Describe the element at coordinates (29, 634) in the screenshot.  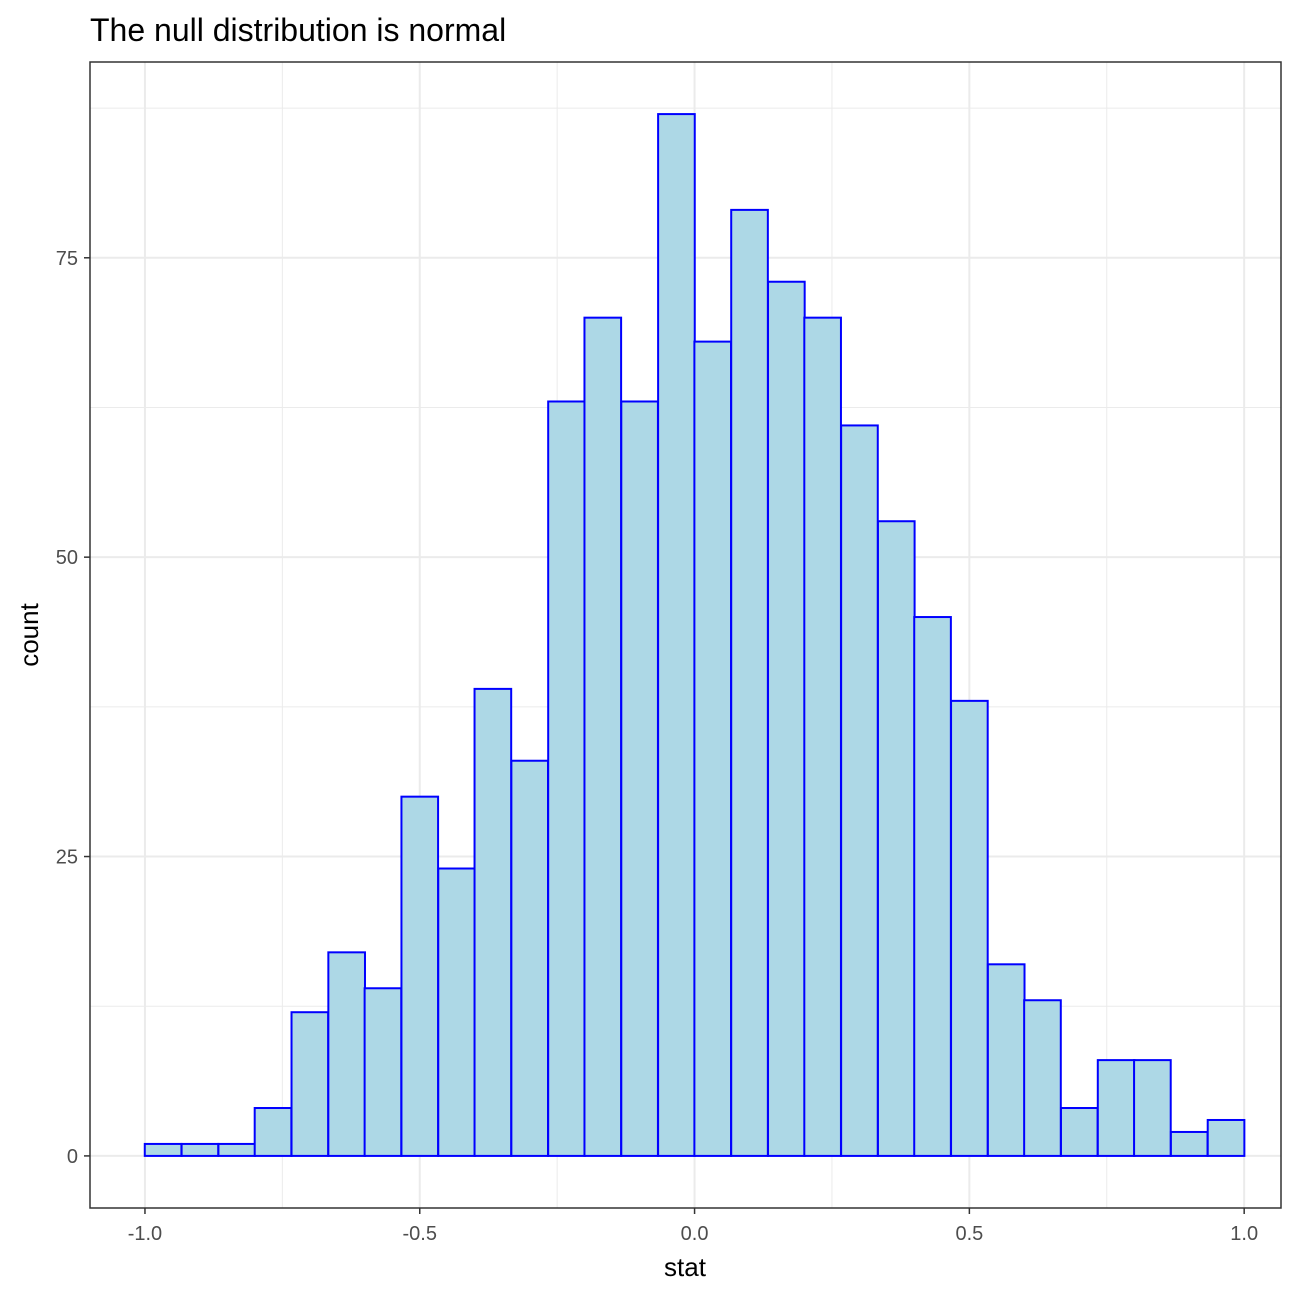
I see `y-axis-title: count` at that location.